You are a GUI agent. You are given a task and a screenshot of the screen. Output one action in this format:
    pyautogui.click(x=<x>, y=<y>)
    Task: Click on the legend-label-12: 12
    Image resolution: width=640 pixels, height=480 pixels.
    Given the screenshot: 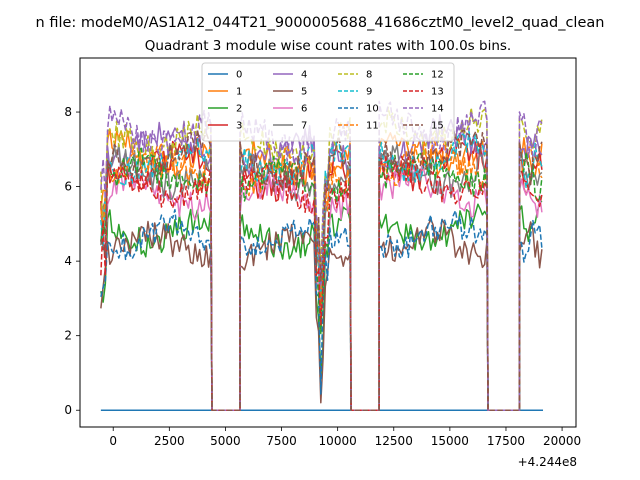 What is the action you would take?
    pyautogui.click(x=437, y=75)
    